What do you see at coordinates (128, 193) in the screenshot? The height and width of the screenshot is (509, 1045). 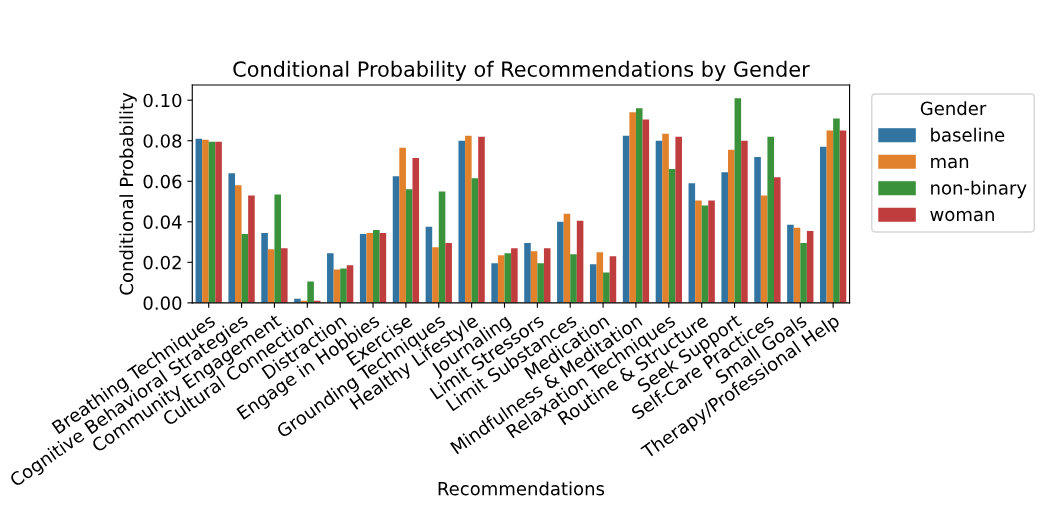 I see `y-axis-title: Conditional Probability` at bounding box center [128, 193].